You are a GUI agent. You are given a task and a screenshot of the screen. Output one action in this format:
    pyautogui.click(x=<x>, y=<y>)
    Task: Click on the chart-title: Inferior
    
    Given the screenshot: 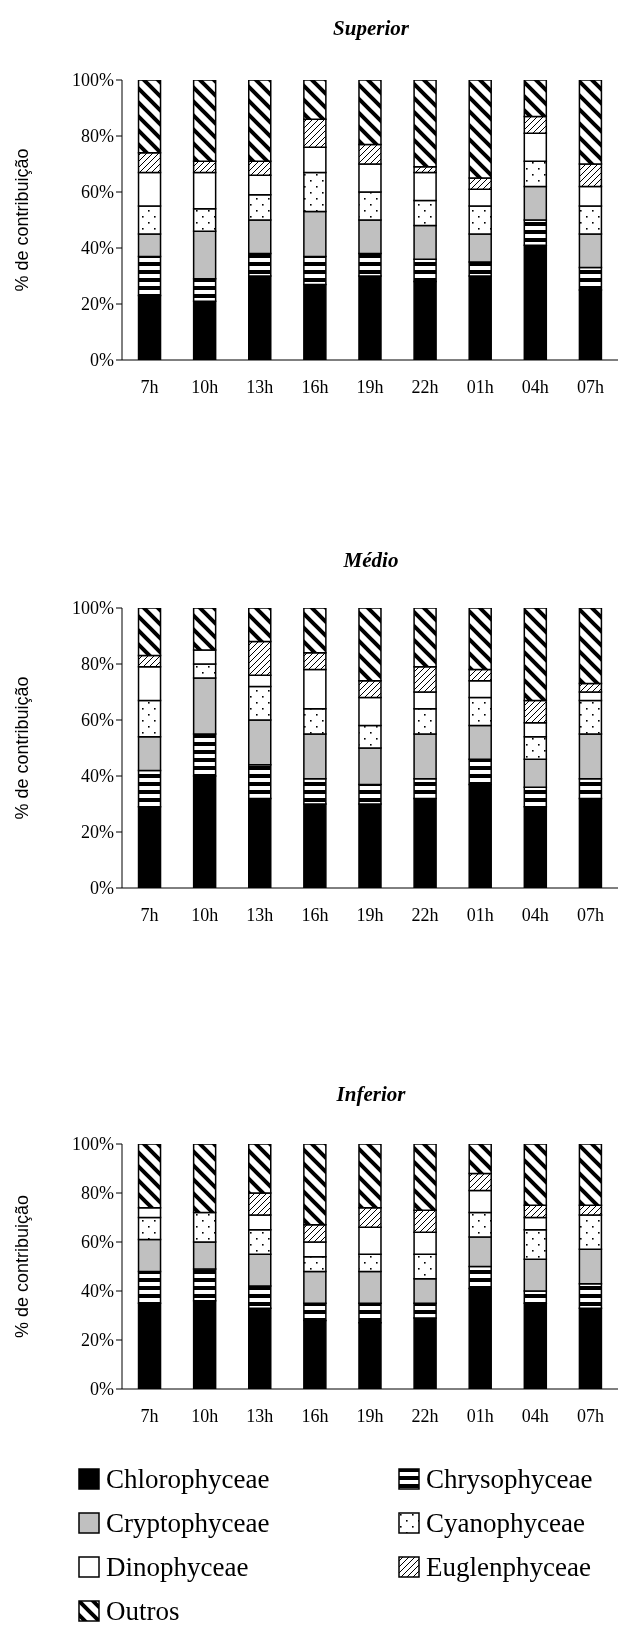 What is the action you would take?
    pyautogui.click(x=371, y=1095)
    